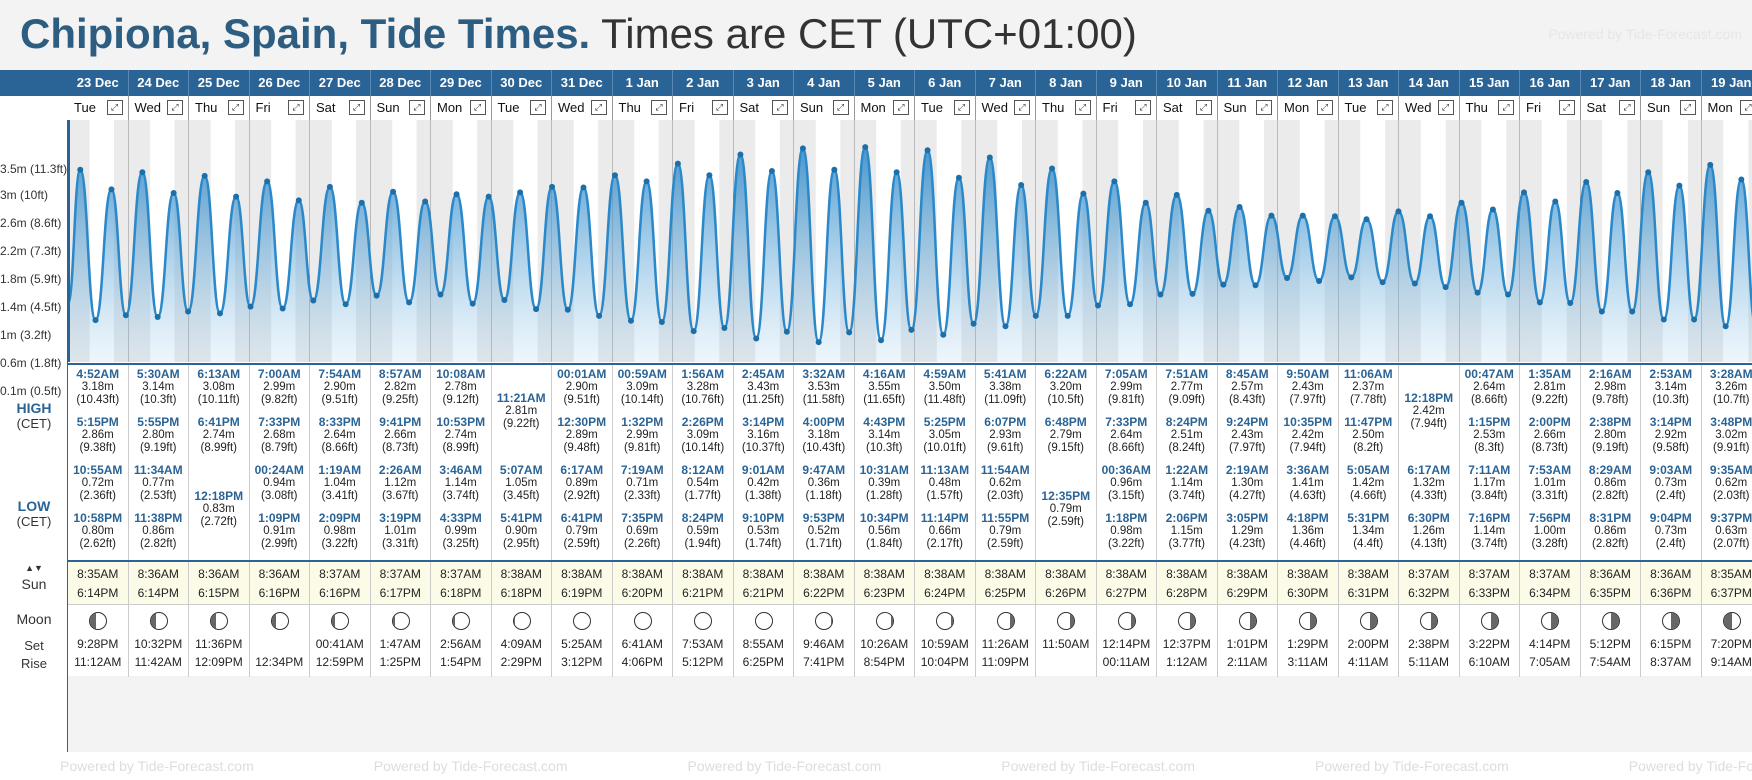  I want to click on low-entry: 6:41PM 0.79m (2.59ft), so click(582, 531).